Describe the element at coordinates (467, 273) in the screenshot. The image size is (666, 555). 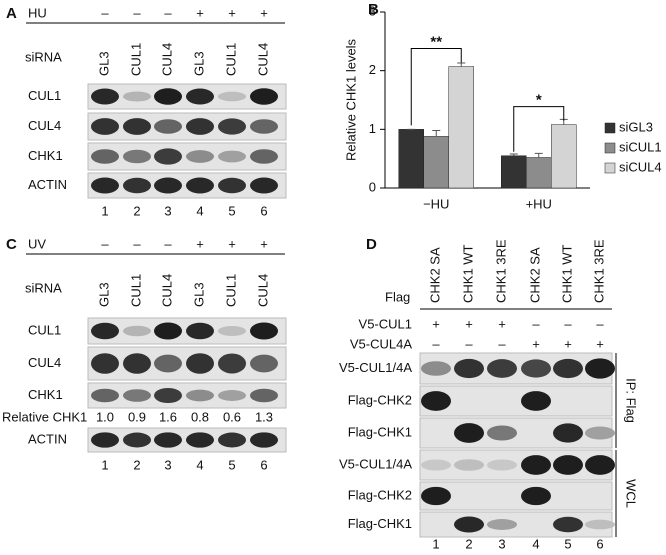
I see `construct-label: CHK1 WT` at that location.